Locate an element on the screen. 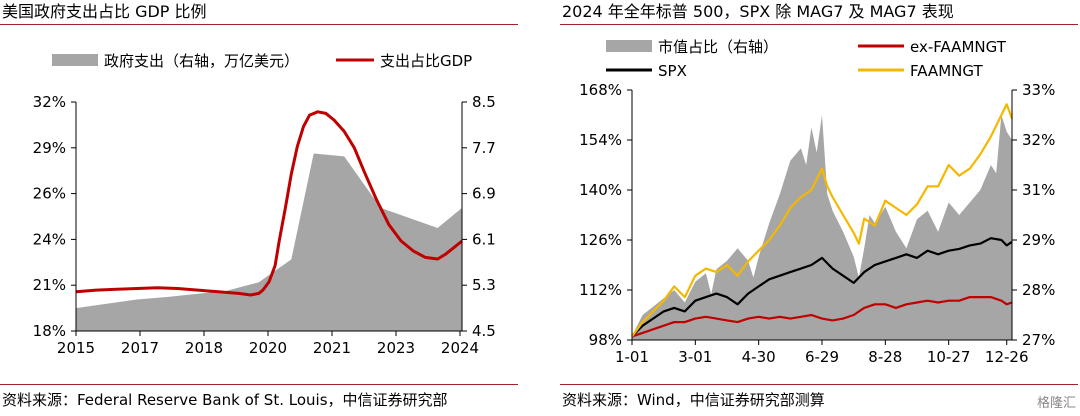  left-y-right-tick-3: 6.1 is located at coordinates (484, 239).